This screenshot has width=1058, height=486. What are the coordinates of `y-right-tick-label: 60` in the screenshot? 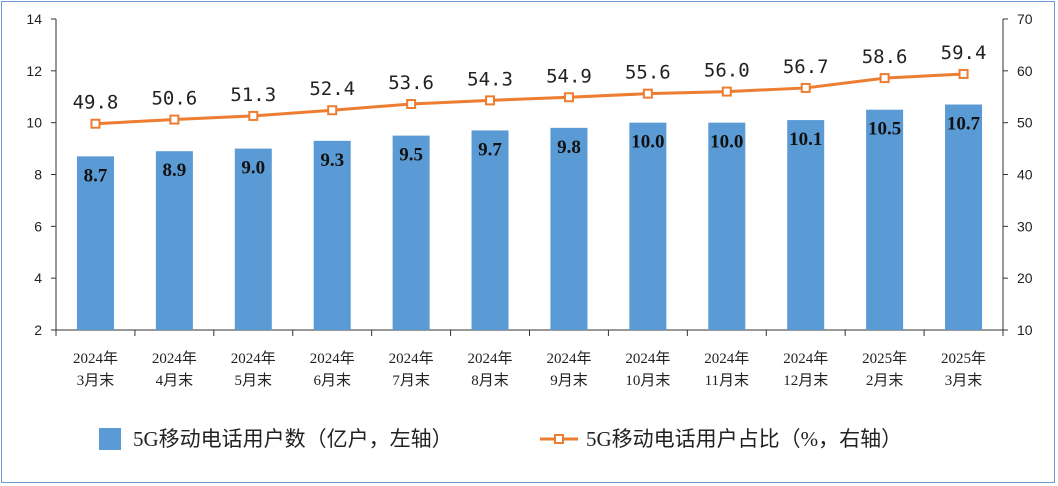 It's located at (1025, 71).